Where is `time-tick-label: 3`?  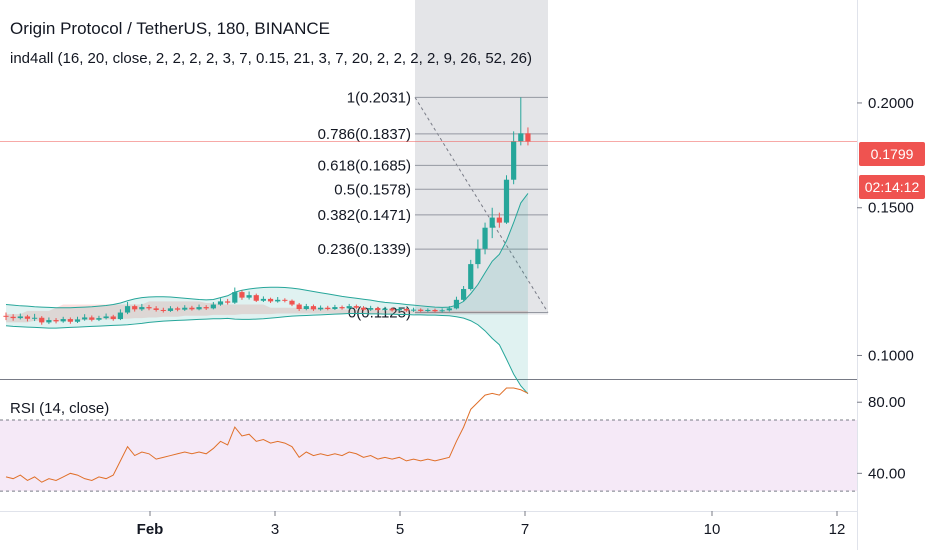 time-tick-label: 3 is located at coordinates (275, 529).